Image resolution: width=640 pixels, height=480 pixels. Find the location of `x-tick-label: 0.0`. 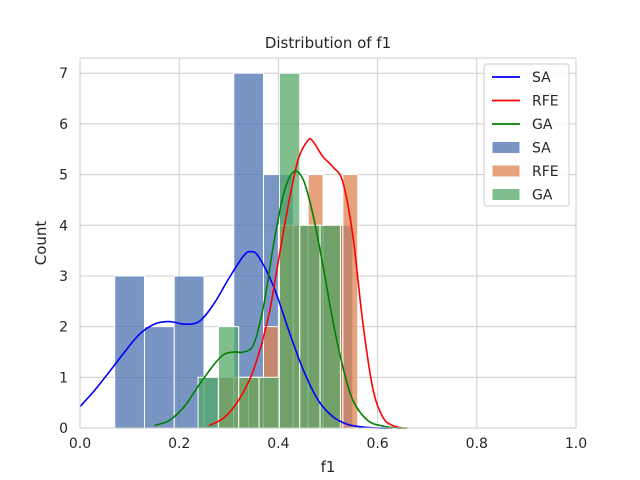

x-tick-label: 0.0 is located at coordinates (80, 444).